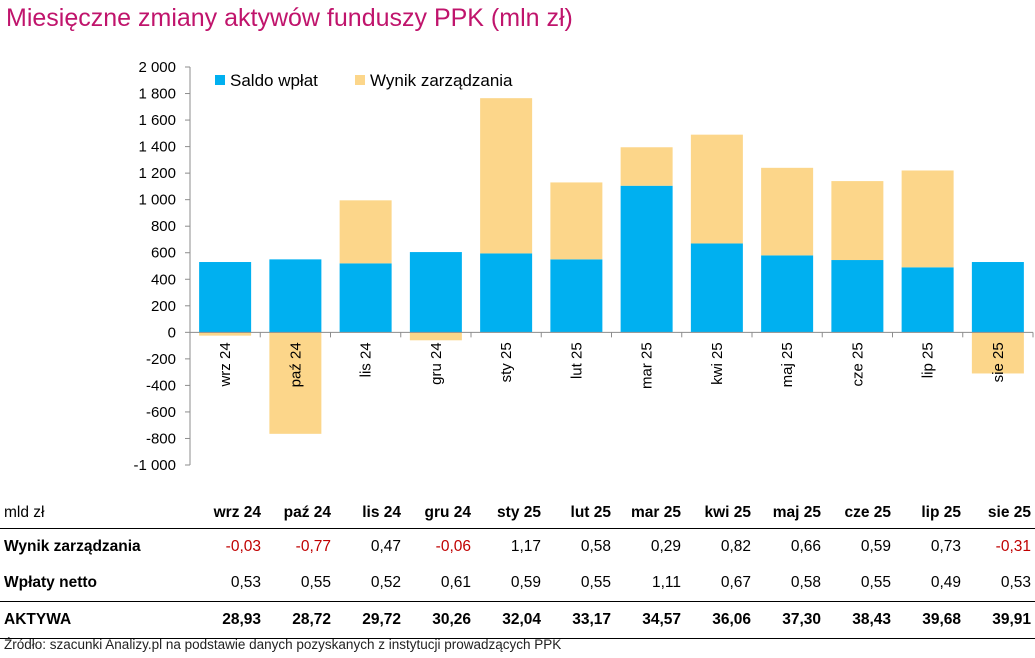  I want to click on table-cell: 0,29, so click(665, 546).